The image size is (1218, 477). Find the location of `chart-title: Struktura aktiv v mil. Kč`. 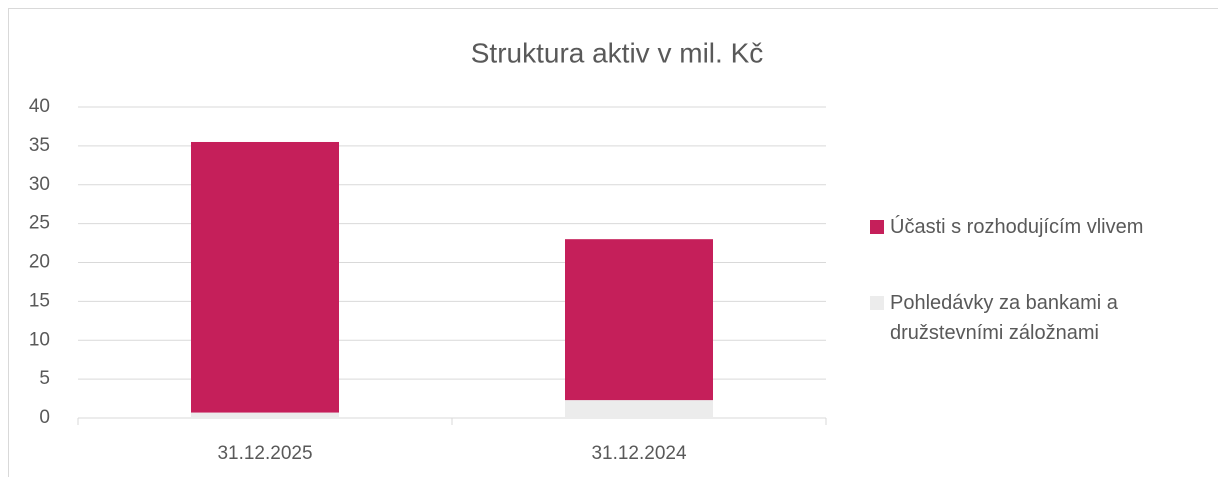

chart-title: Struktura aktiv v mil. Kč is located at coordinates (617, 52).